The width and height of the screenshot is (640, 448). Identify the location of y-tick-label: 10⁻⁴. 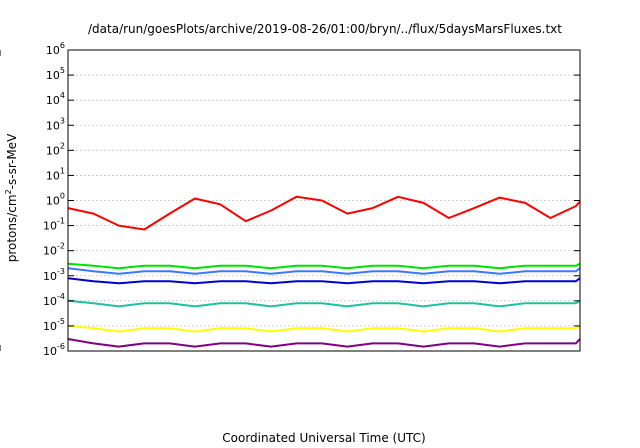
(54, 300).